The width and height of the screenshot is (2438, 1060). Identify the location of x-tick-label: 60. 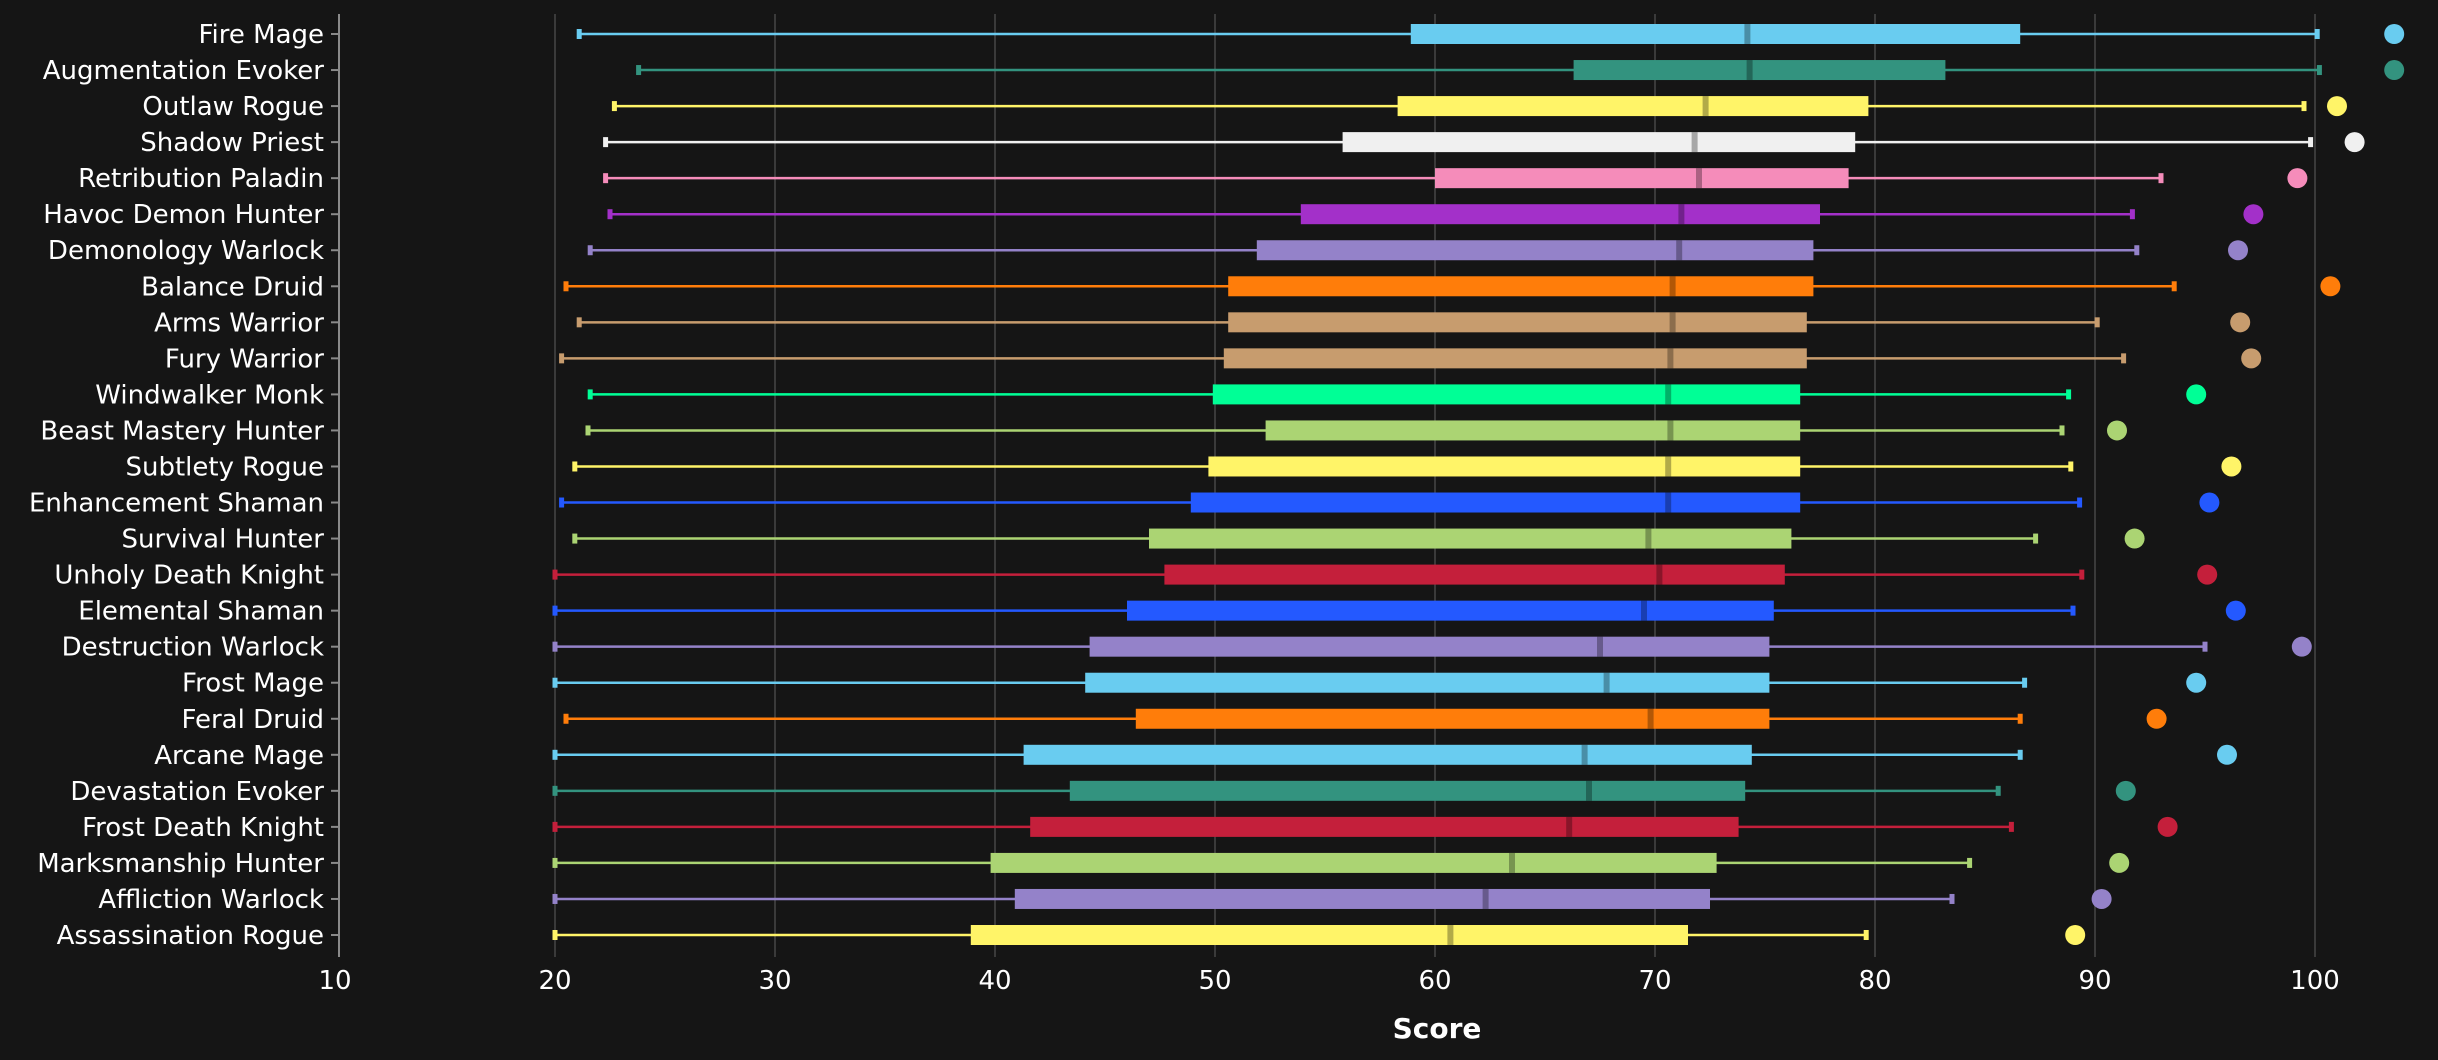
(1434, 981).